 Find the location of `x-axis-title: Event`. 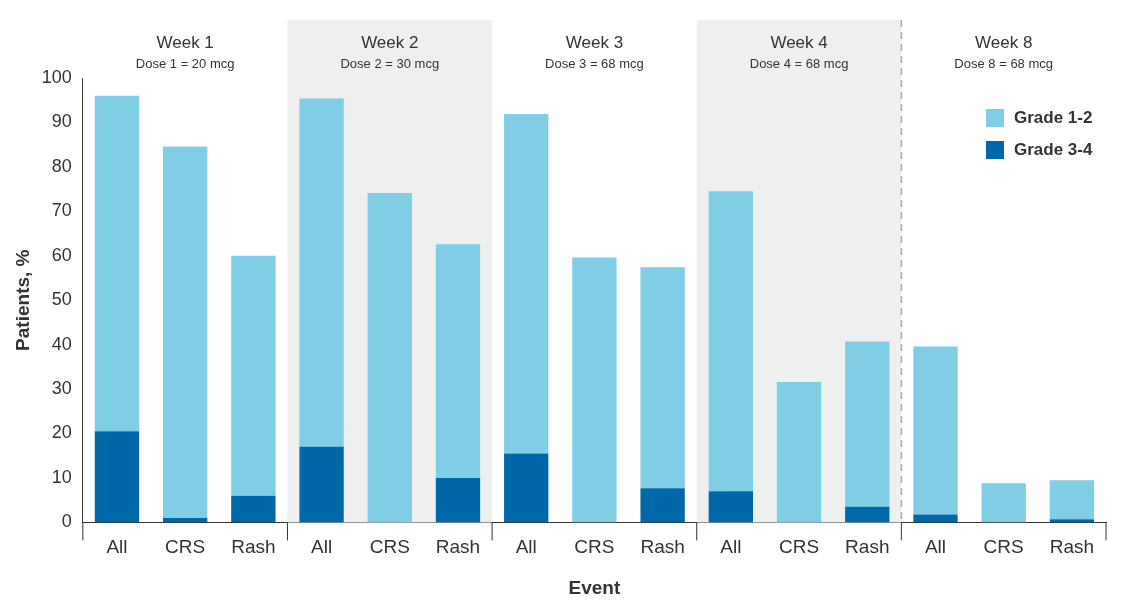

x-axis-title: Event is located at coordinates (594, 587).